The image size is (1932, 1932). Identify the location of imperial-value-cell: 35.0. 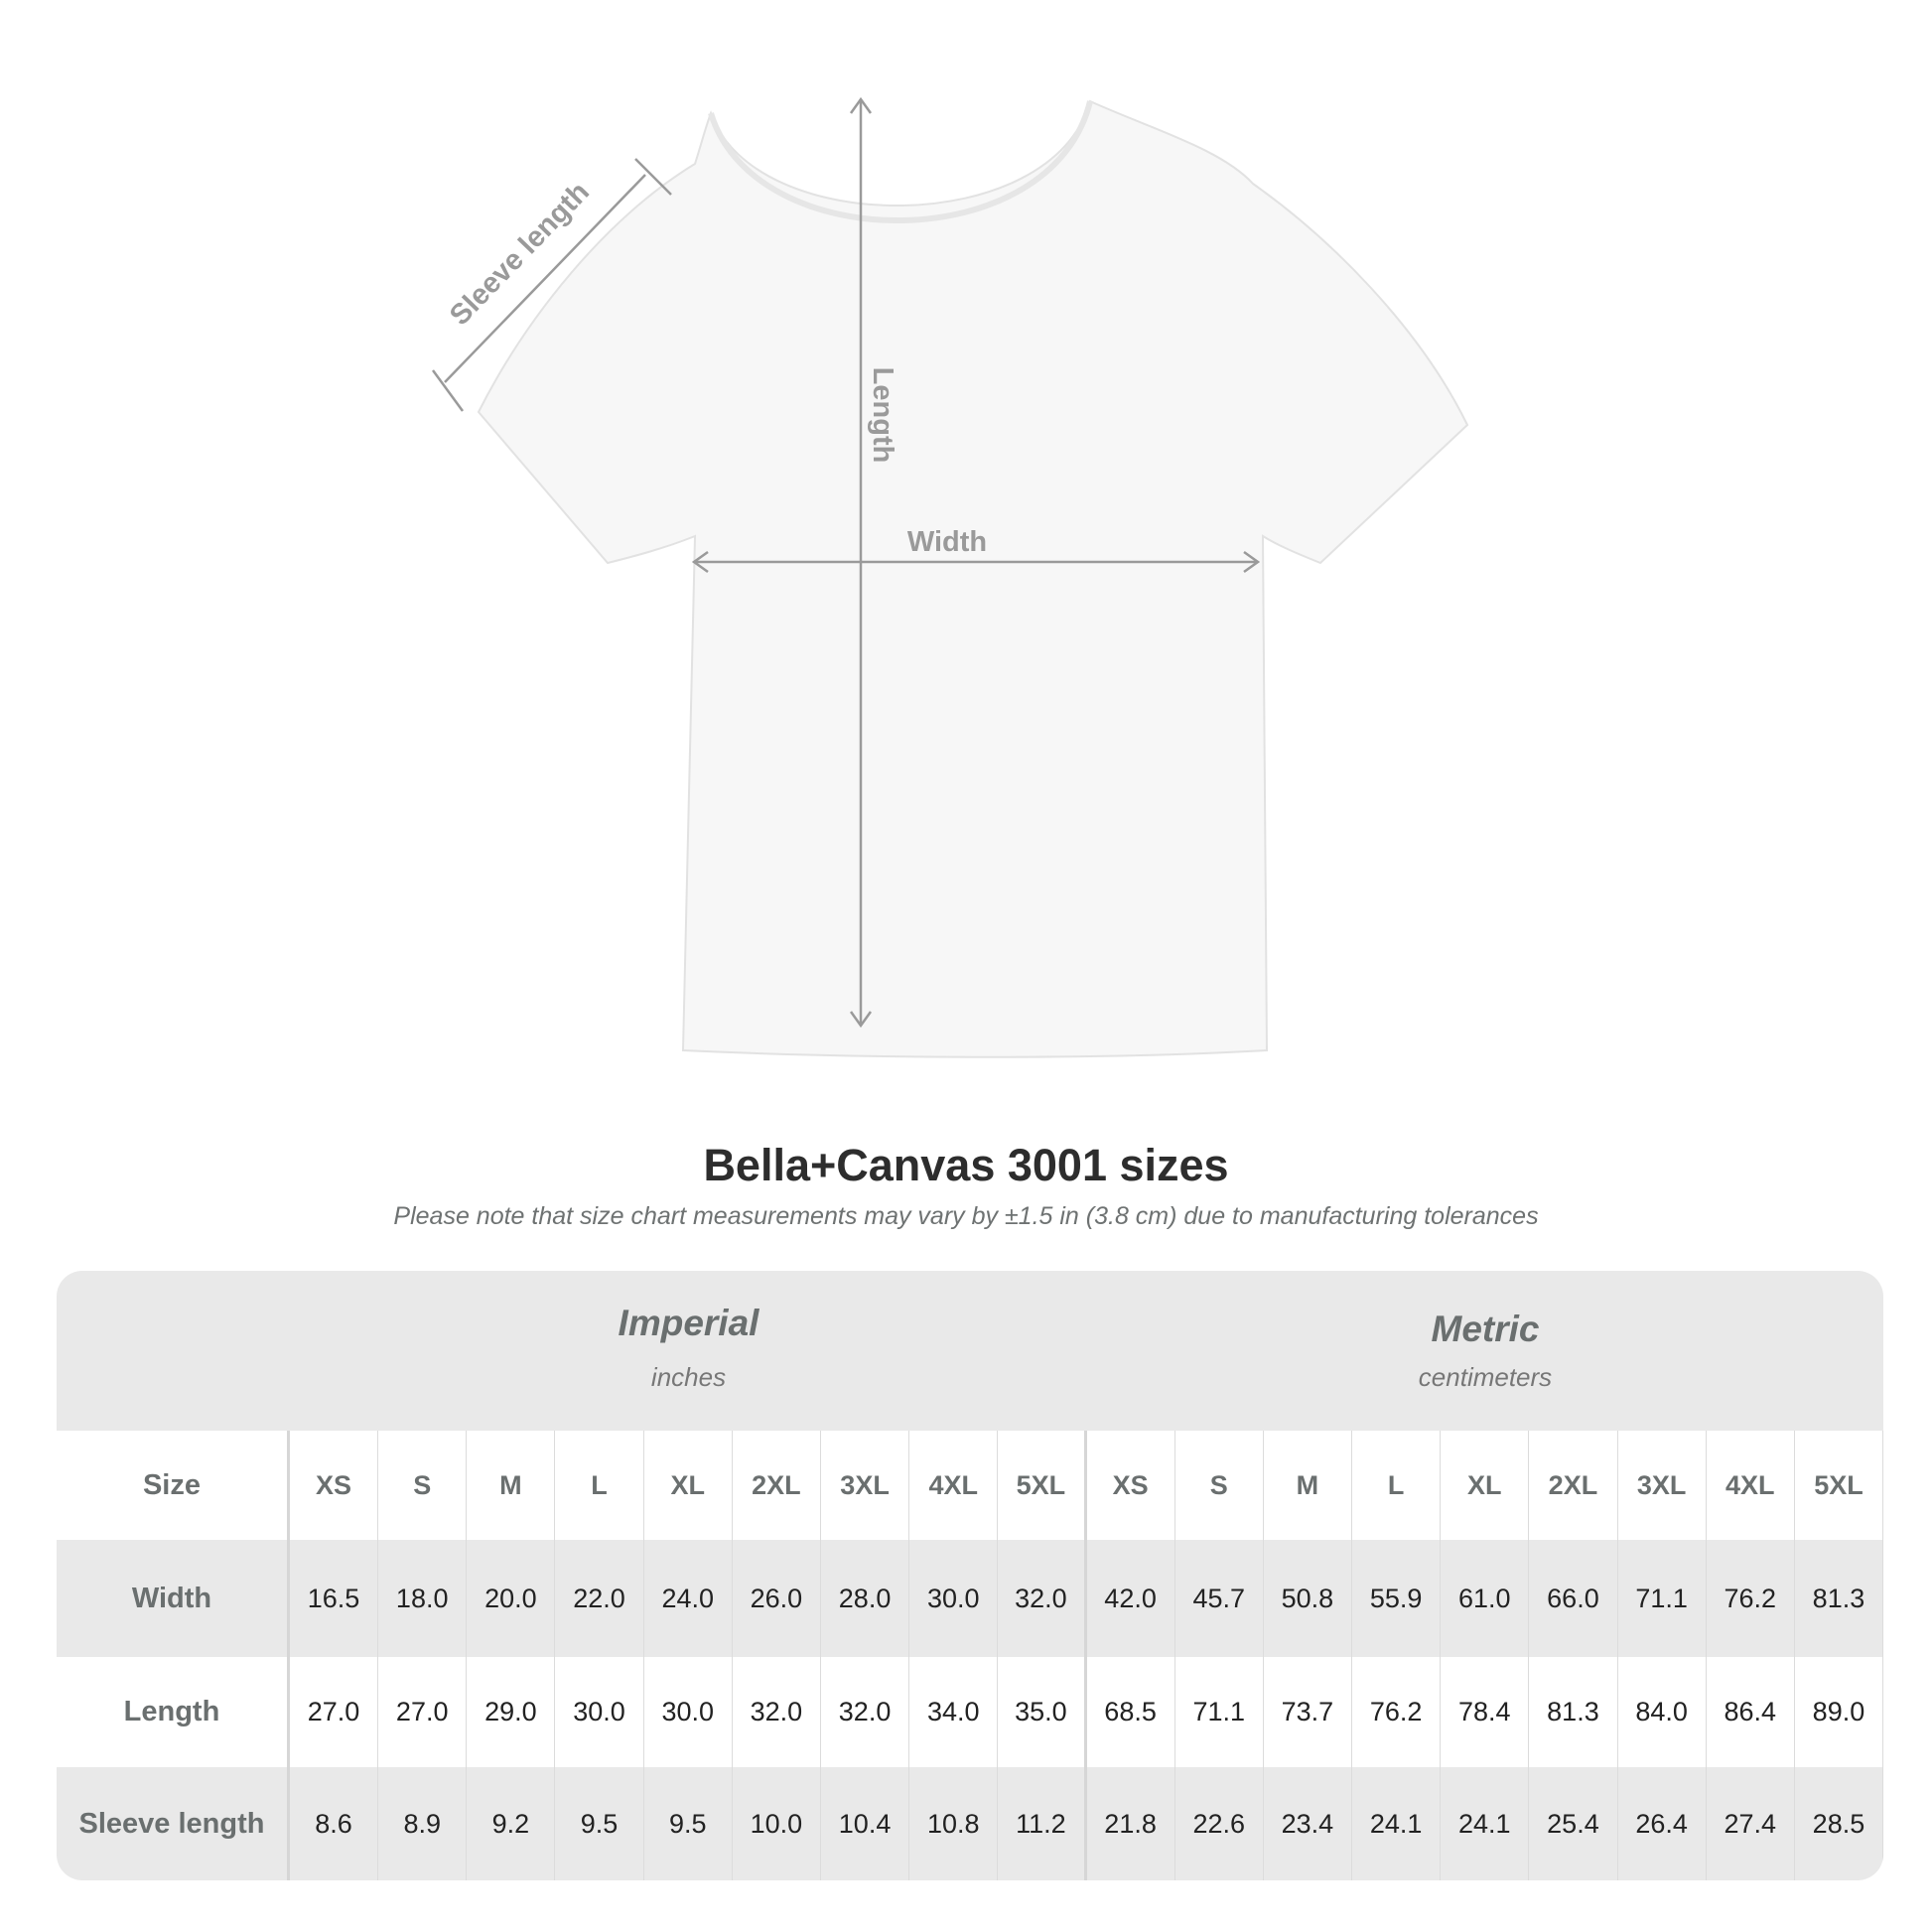
(1042, 1712).